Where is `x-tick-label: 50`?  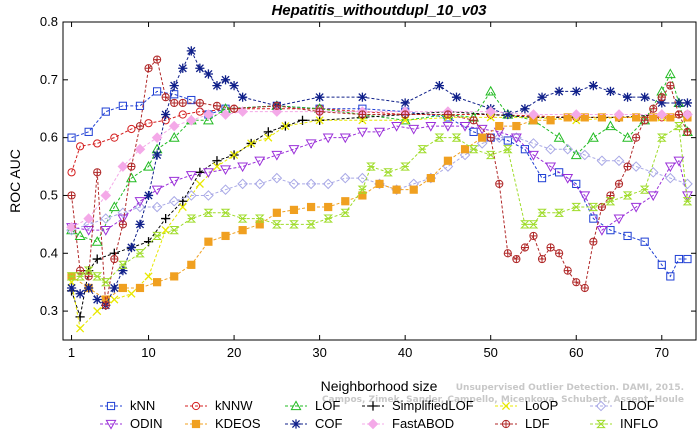
x-tick-label: 50 is located at coordinates (490, 352).